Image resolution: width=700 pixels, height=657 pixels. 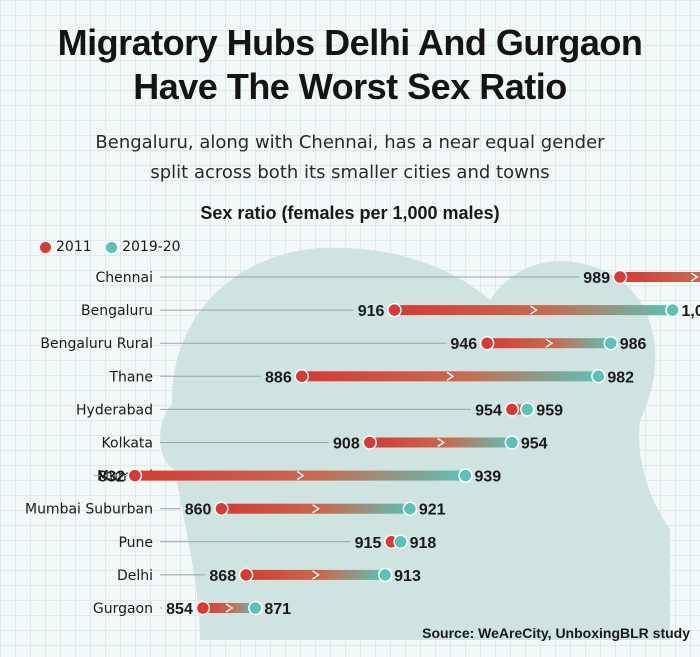 What do you see at coordinates (596, 278) in the screenshot?
I see `value-label-2011-chennai: 989` at bounding box center [596, 278].